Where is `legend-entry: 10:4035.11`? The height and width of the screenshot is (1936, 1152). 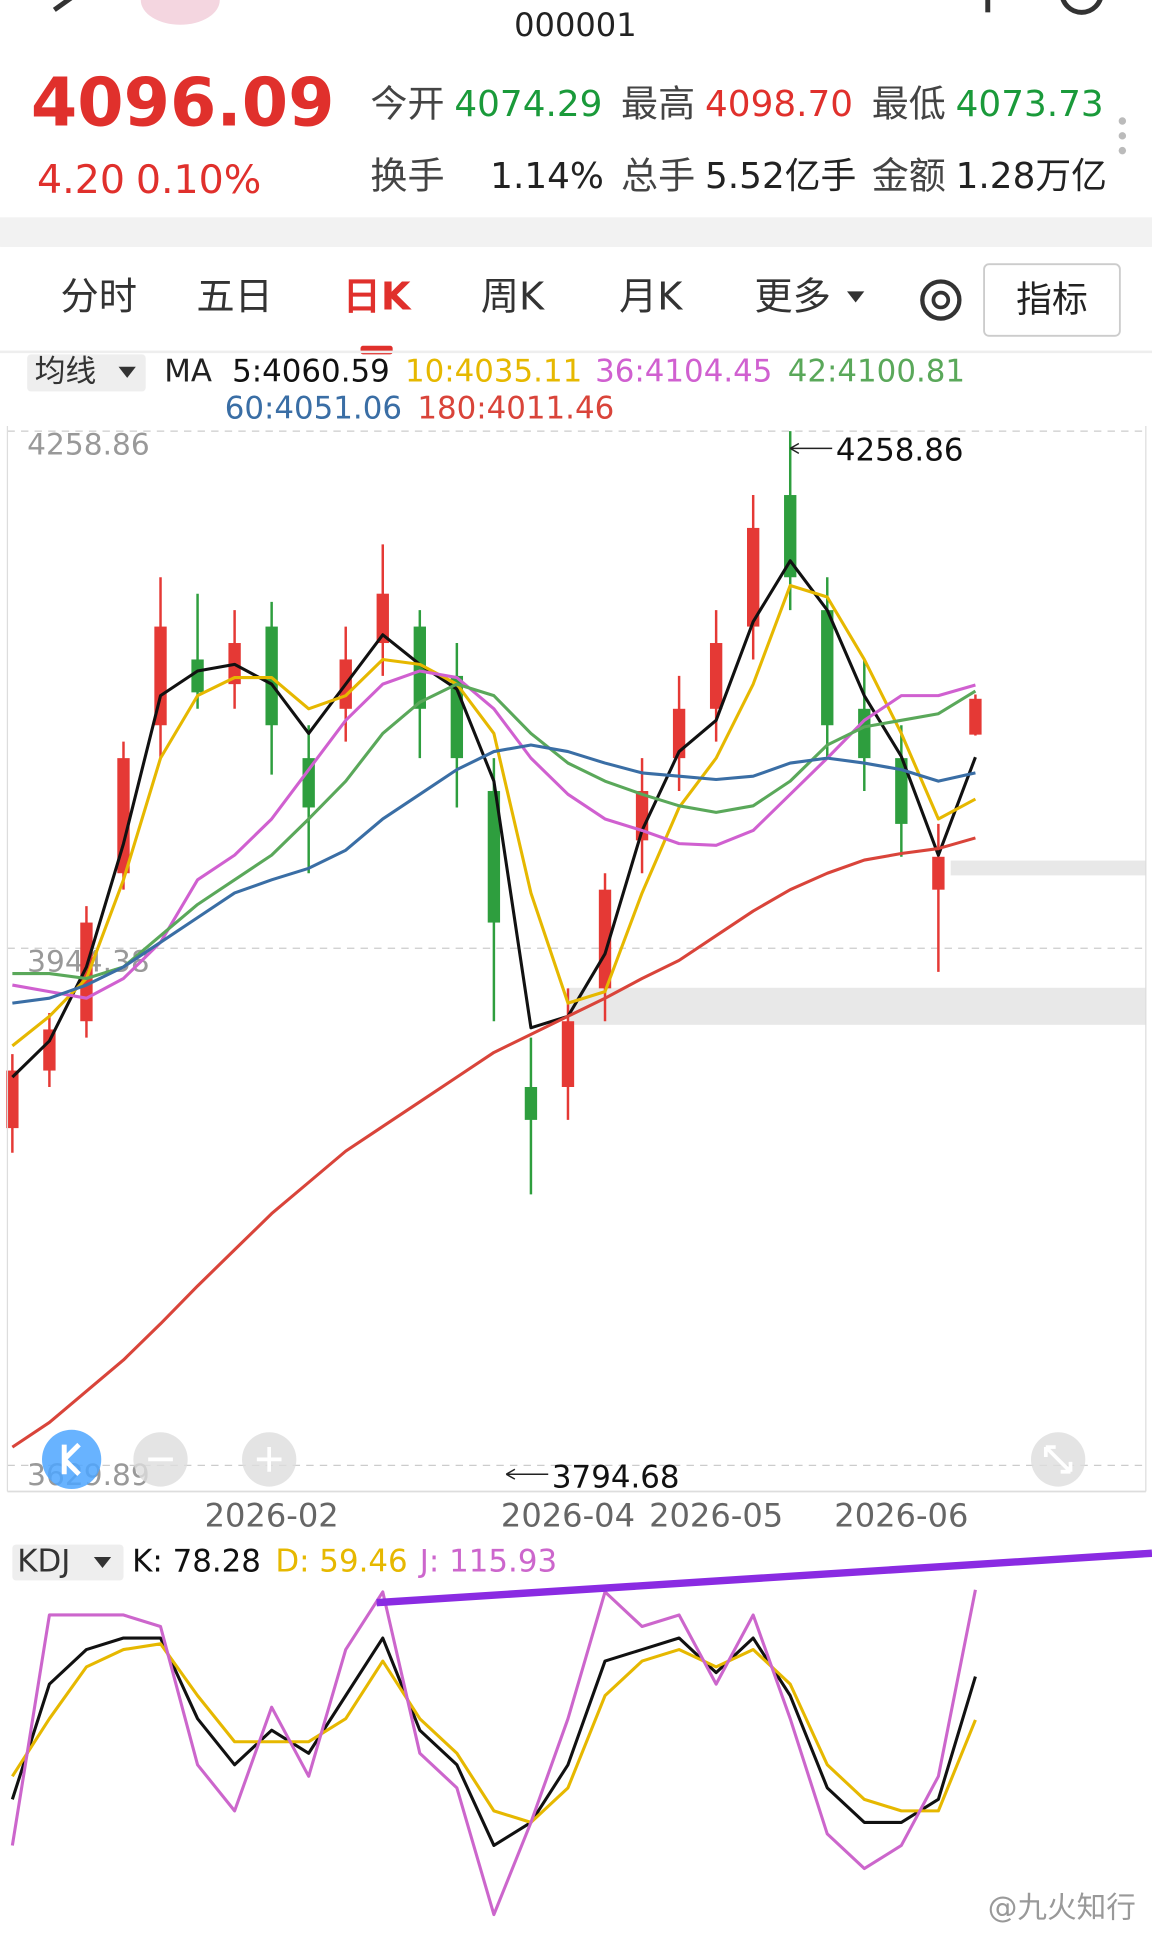
legend-entry: 10:4035.11 is located at coordinates (493, 371).